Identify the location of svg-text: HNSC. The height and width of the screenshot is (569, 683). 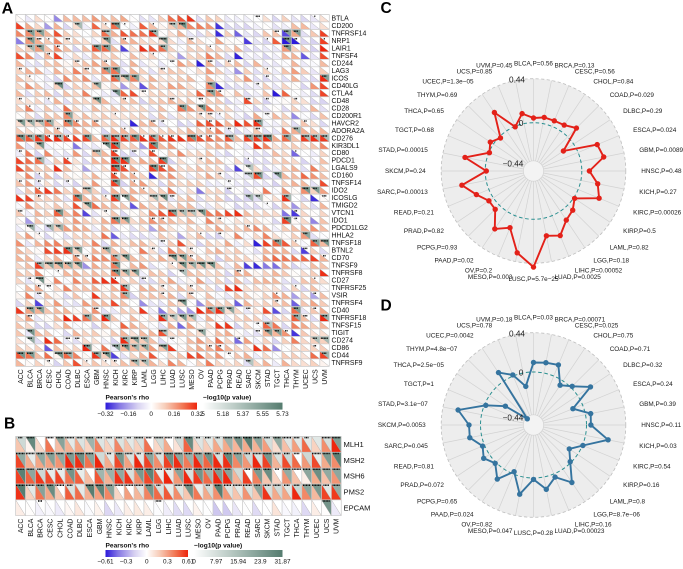
(110, 529).